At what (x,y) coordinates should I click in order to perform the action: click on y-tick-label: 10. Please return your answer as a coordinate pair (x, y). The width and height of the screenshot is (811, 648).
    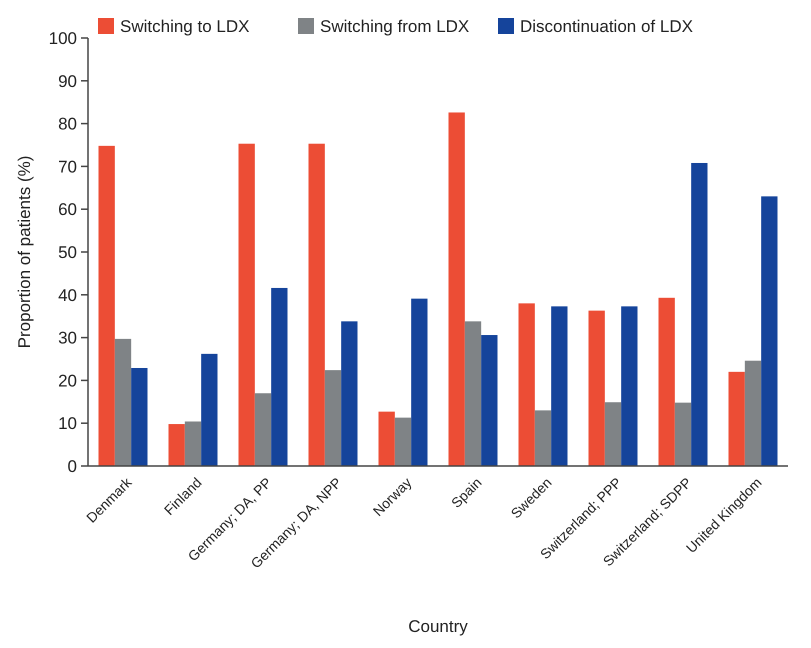
    Looking at the image, I should click on (67, 424).